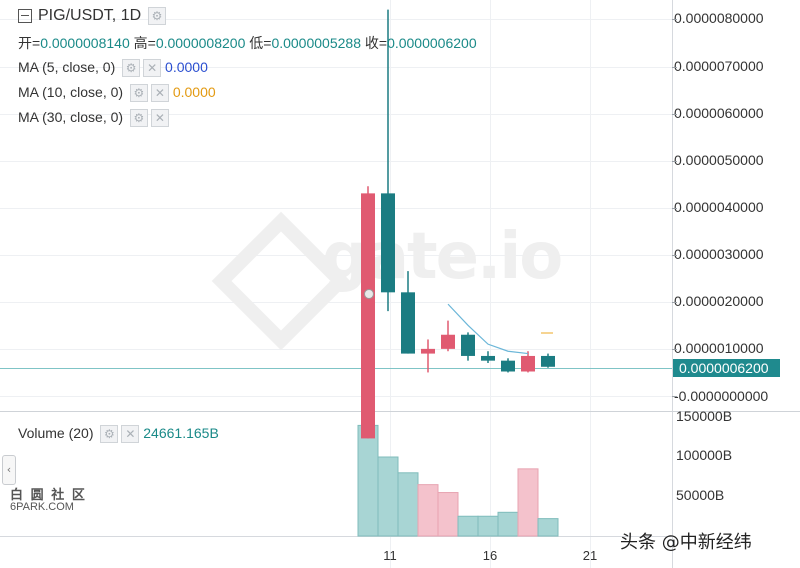 This screenshot has height=568, width=800. Describe the element at coordinates (719, 66) in the screenshot. I see `price-tick: 0.0000070000` at that location.